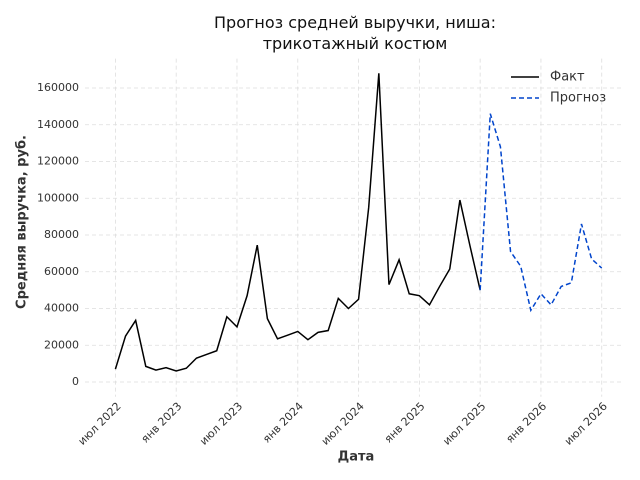  What do you see at coordinates (567, 77) in the screenshot?
I see `legend-label: Факт` at bounding box center [567, 77].